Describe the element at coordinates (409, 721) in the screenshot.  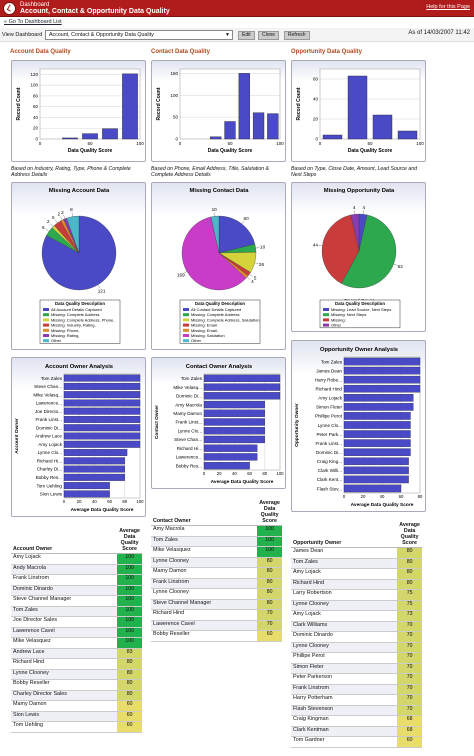
I see `score-cell: 68` at that location.